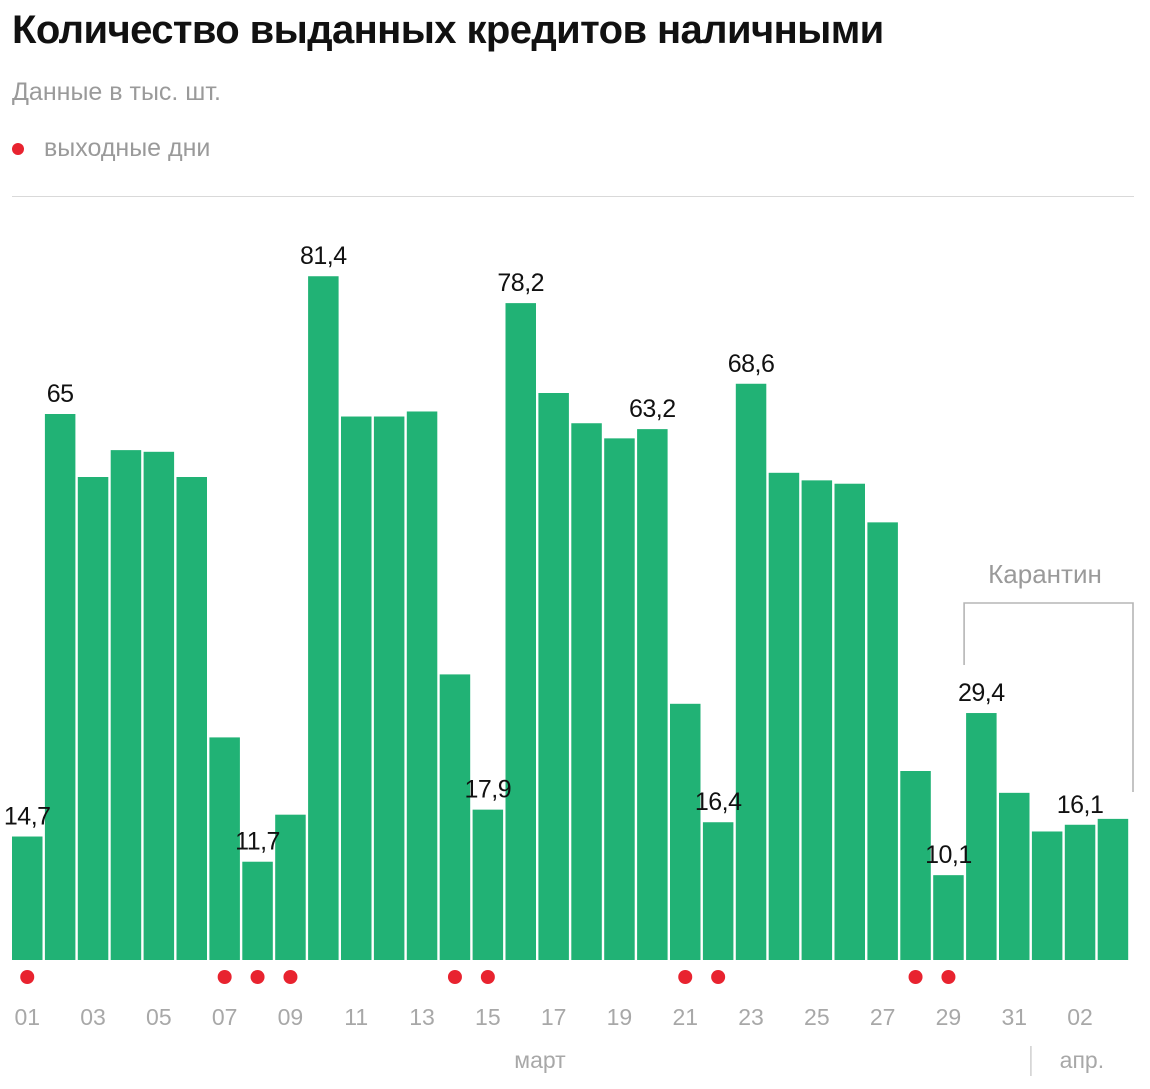 The height and width of the screenshot is (1089, 1150). Describe the element at coordinates (685, 1017) in the screenshot. I see `x-tick-label: 21` at that location.